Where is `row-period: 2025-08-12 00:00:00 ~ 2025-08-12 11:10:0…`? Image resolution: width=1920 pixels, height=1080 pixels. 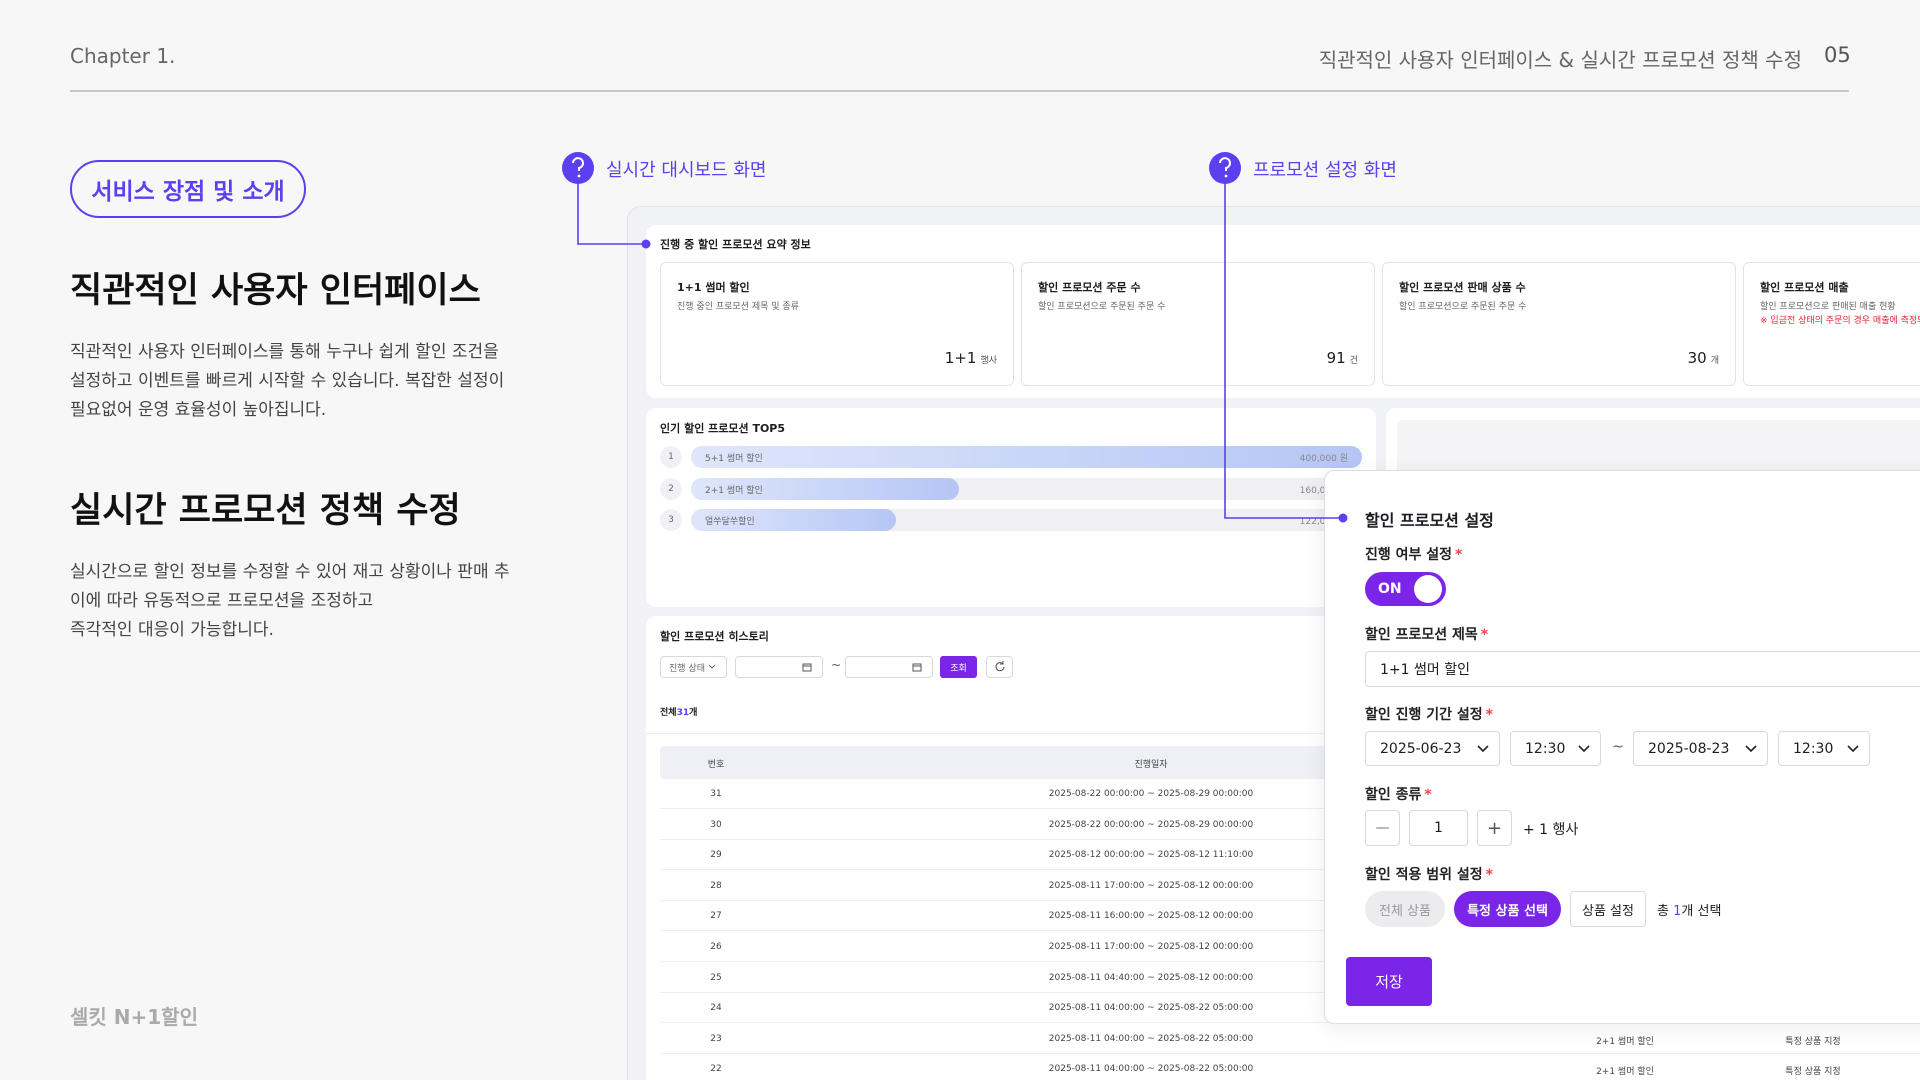
row-period: 2025-08-12 00:00:00 ~ 2025-08-12 11:10:0… is located at coordinates (1151, 855).